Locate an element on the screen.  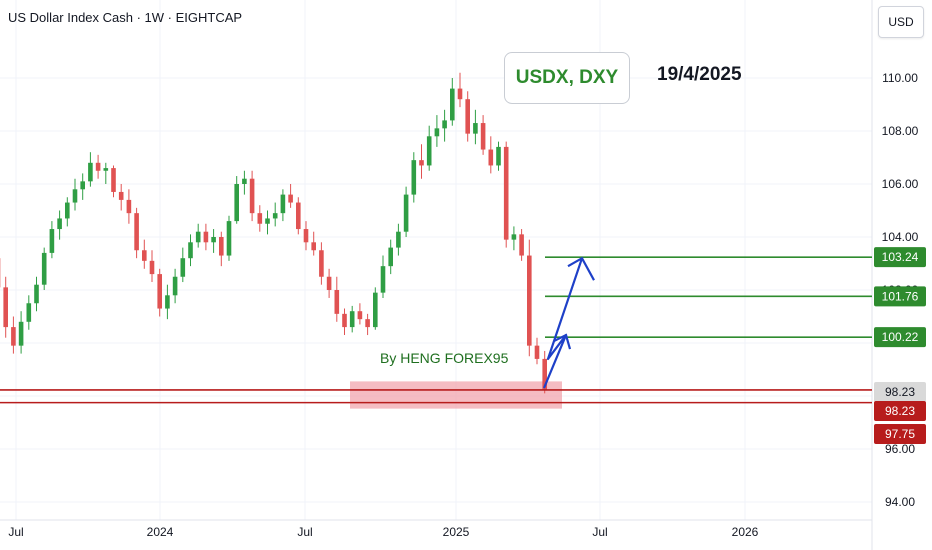
y-tick-label: 108.00 is located at coordinates (900, 131).